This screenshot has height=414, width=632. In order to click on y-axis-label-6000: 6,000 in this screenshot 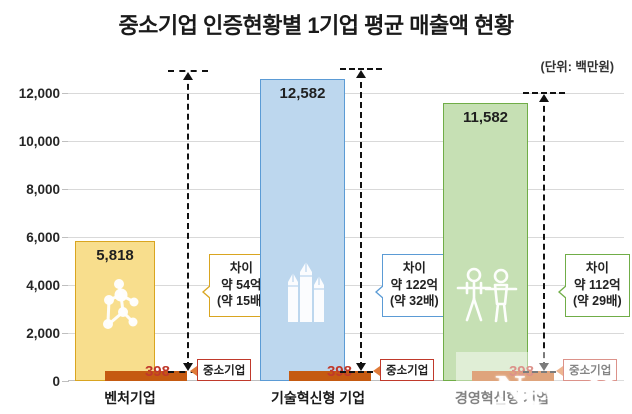, I will do `click(43, 237)`.